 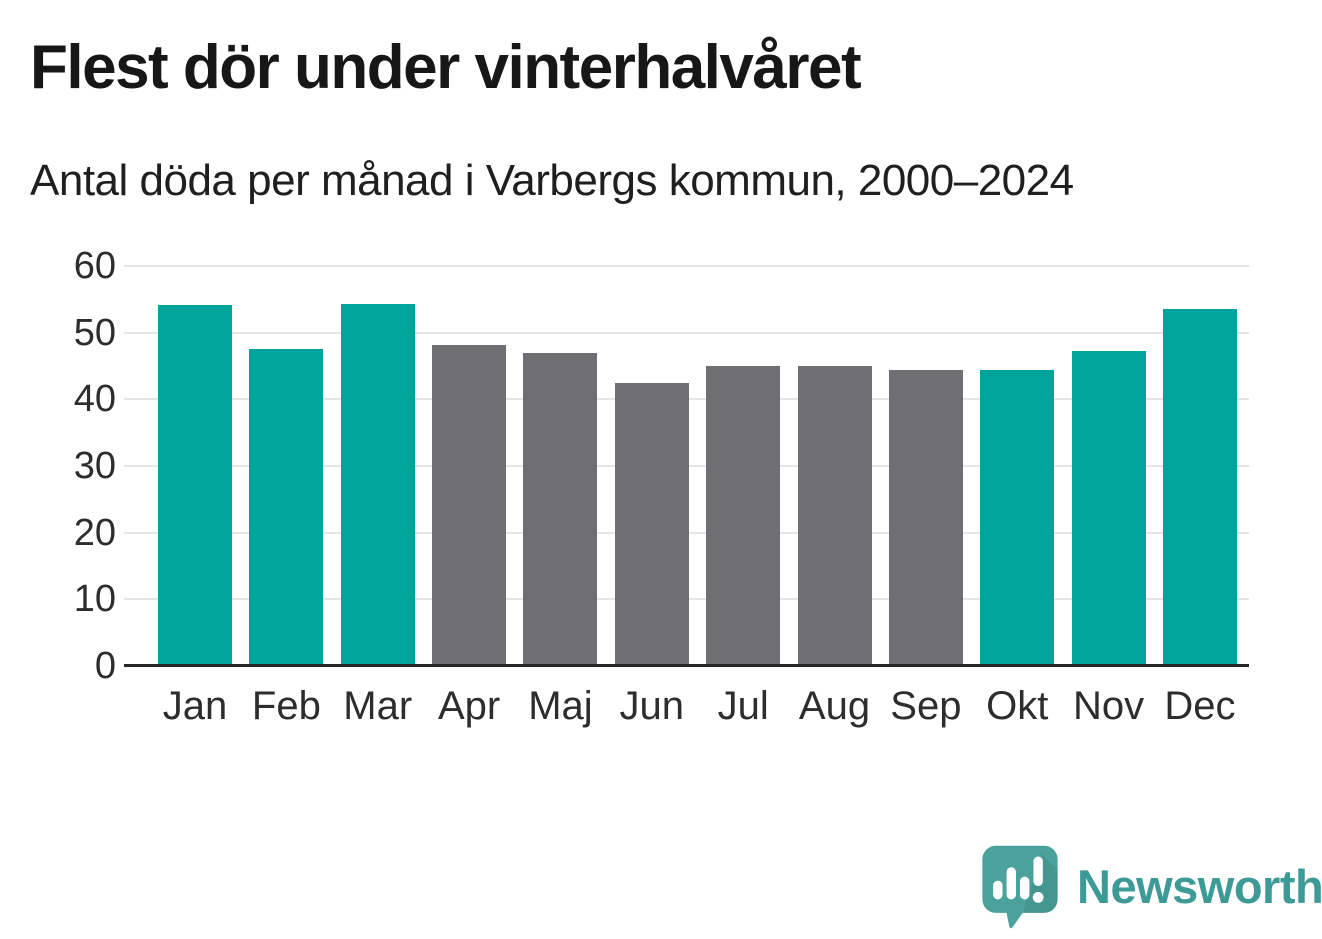 I want to click on bar-mar, so click(x=377, y=485).